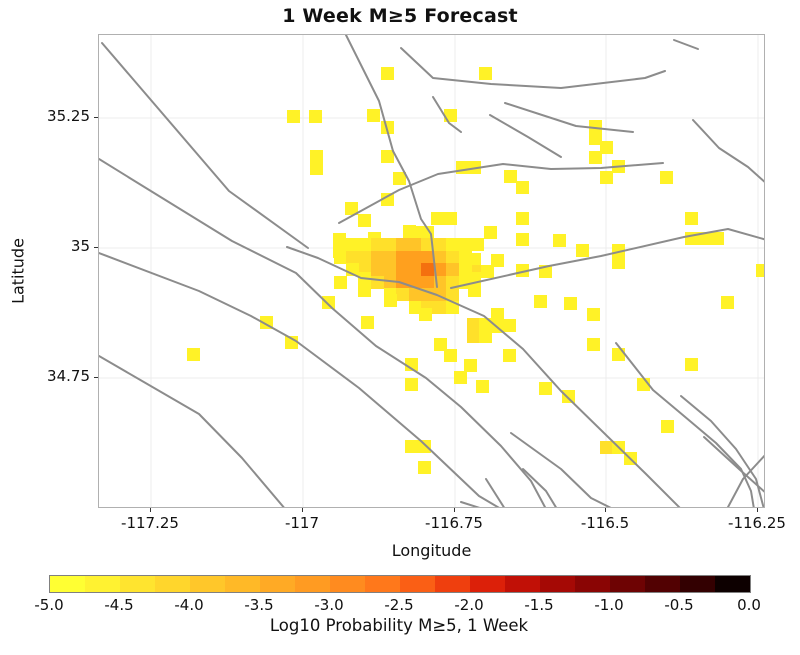  What do you see at coordinates (469, 605) in the screenshot?
I see `colorbar-tick-label: -2.0` at bounding box center [469, 605].